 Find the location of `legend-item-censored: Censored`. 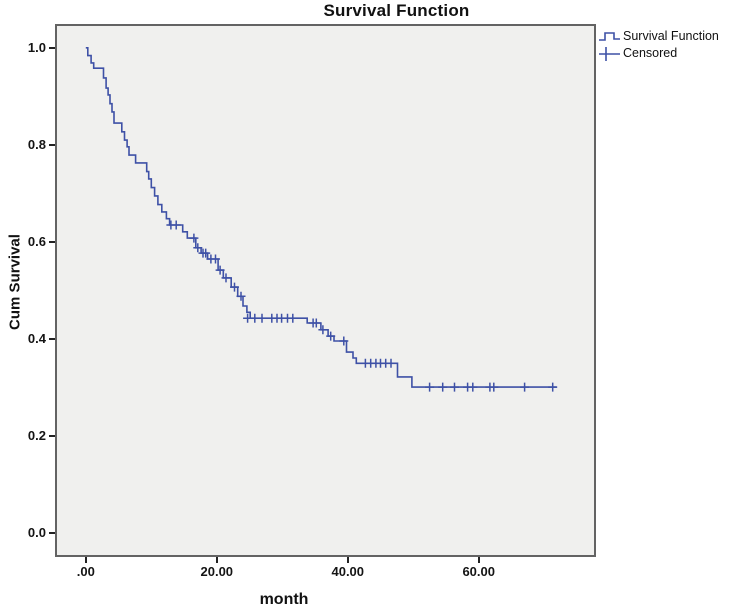

legend-item-censored: Censored is located at coordinates (658, 52).